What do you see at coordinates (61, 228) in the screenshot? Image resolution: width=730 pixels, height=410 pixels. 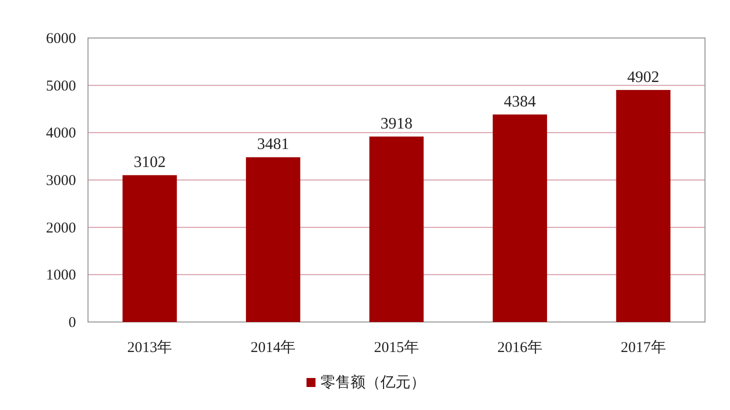 I see `y-tick-label: 2000` at bounding box center [61, 228].